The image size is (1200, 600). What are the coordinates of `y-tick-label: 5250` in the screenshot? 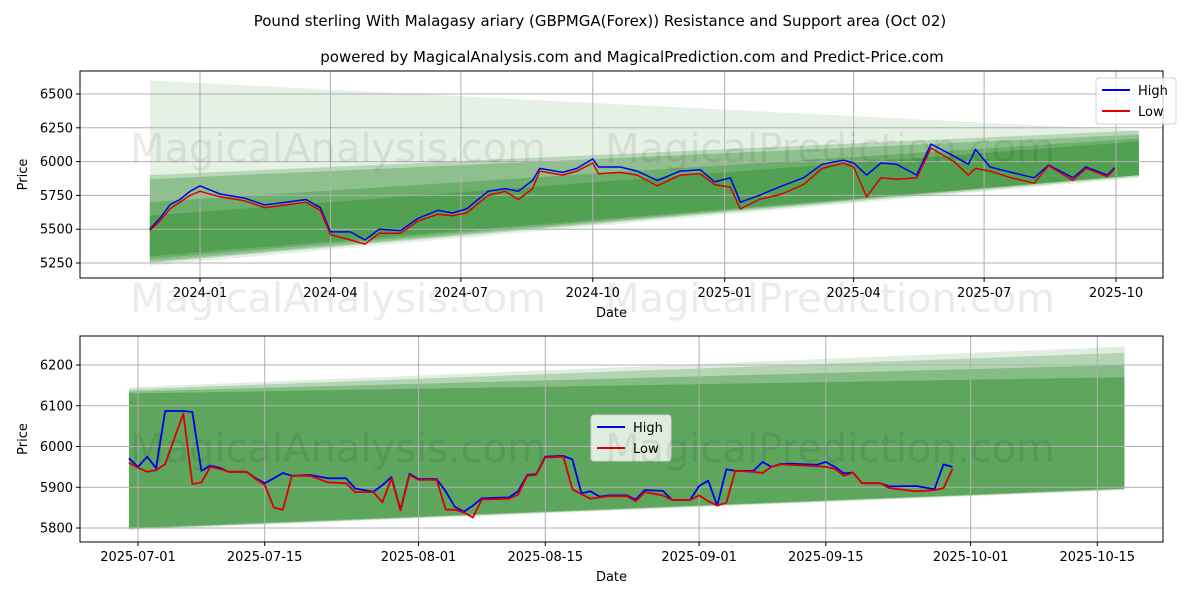 It's located at (56, 264).